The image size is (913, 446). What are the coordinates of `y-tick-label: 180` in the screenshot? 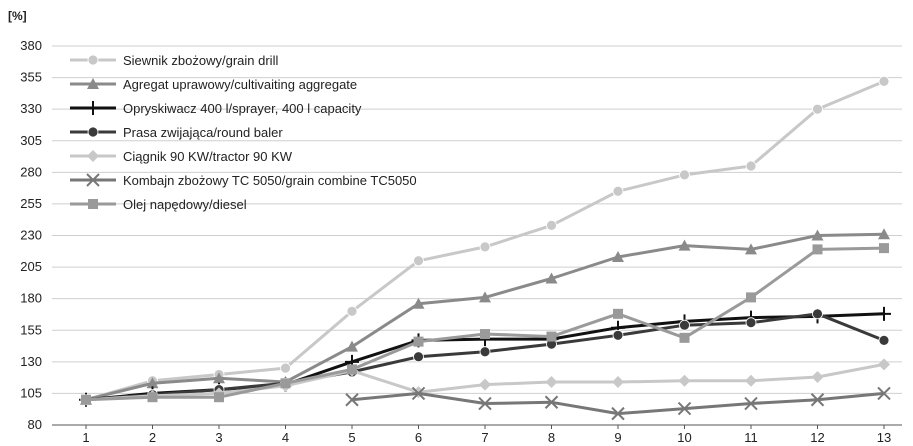 It's located at (31, 298).